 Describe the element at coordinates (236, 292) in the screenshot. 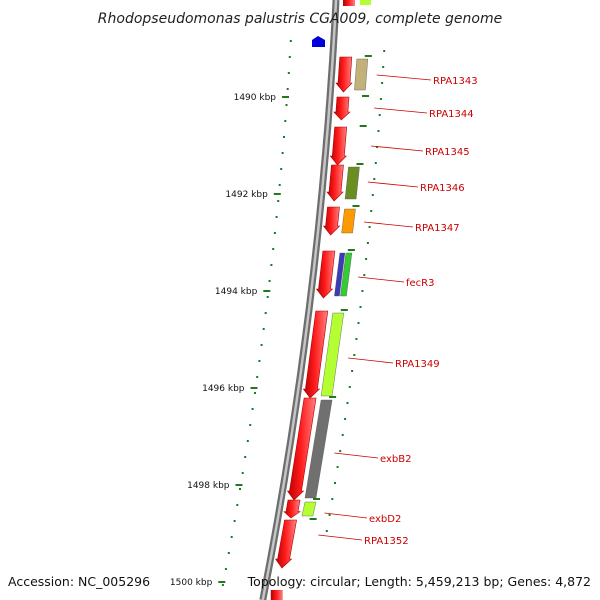

I see `scale-tick-label: 1494 kbp` at that location.